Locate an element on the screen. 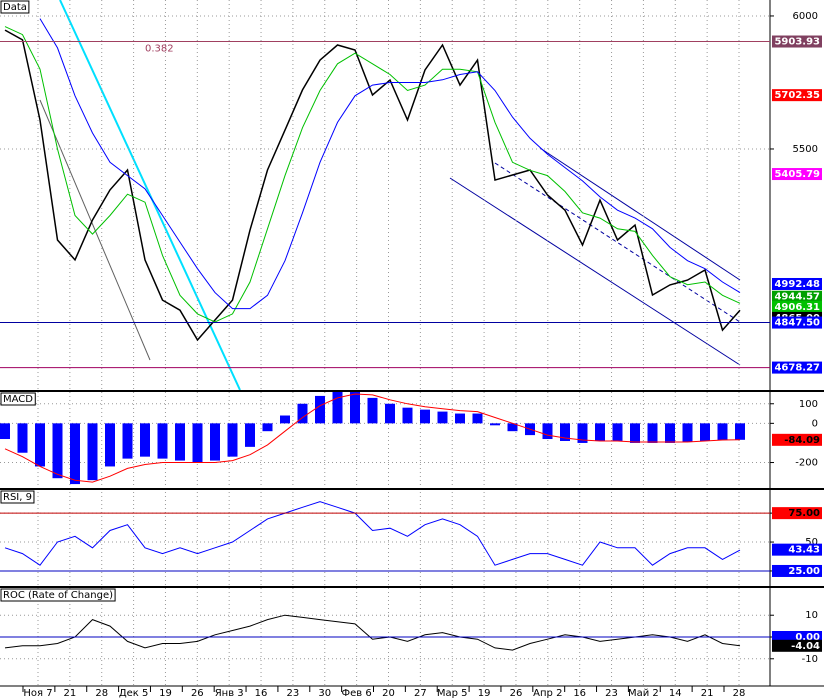 The image size is (824, 700). channel-upper is located at coordinates (640, 214).